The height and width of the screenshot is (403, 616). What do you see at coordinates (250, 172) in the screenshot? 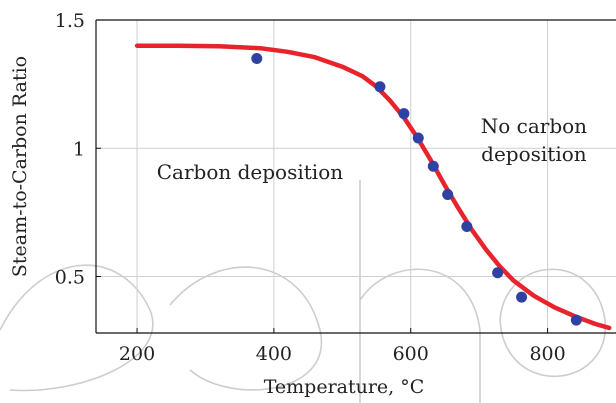
I see `annotation-carbon-deposition: Carbon deposition` at bounding box center [250, 172].